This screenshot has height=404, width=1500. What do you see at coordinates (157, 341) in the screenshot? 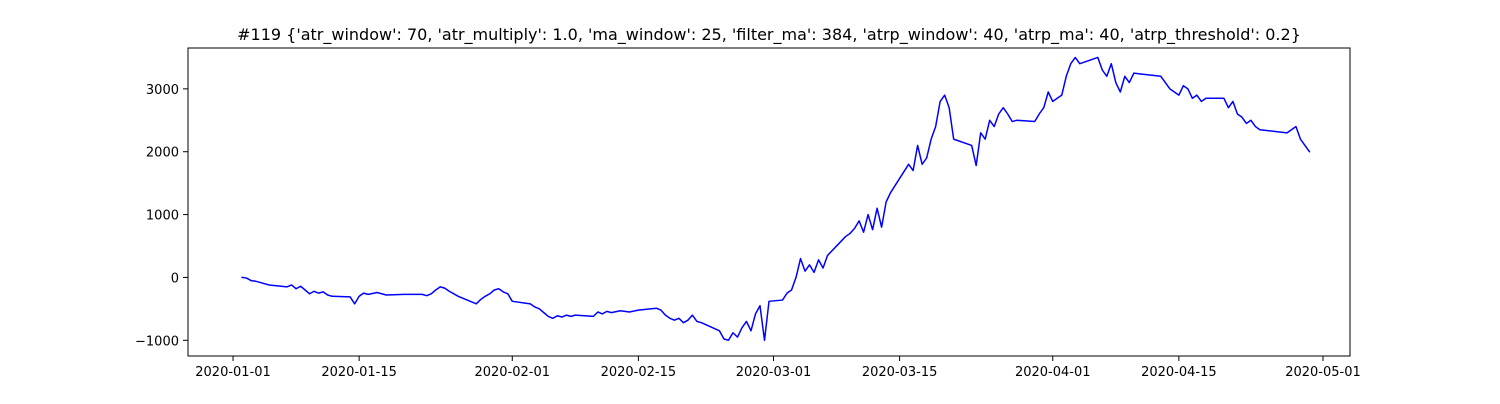
I see `y-tick-label: −1000` at bounding box center [157, 341].